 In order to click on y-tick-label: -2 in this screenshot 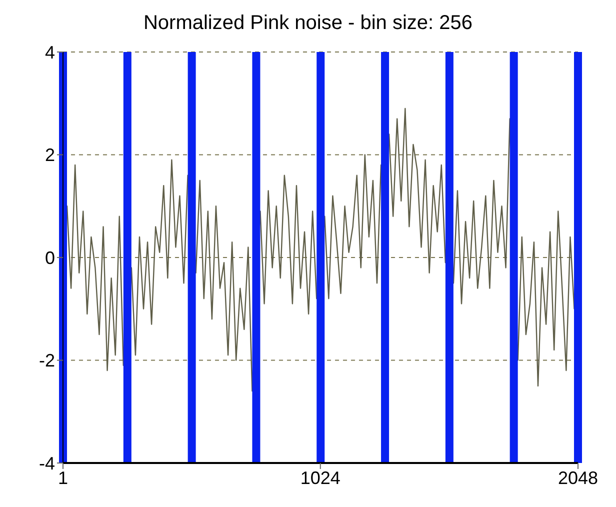, I will do `click(46, 360)`.